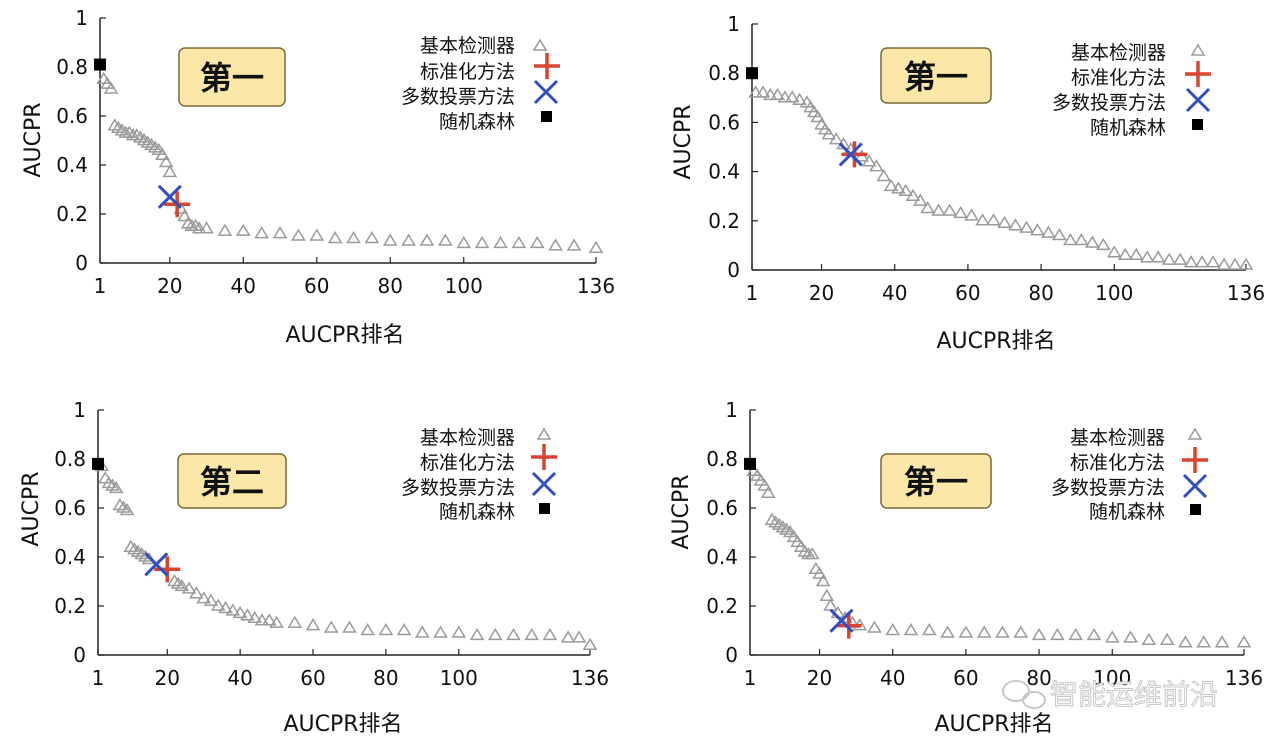  Describe the element at coordinates (70, 508) in the screenshot. I see `y-tick-label: 0.6` at that location.